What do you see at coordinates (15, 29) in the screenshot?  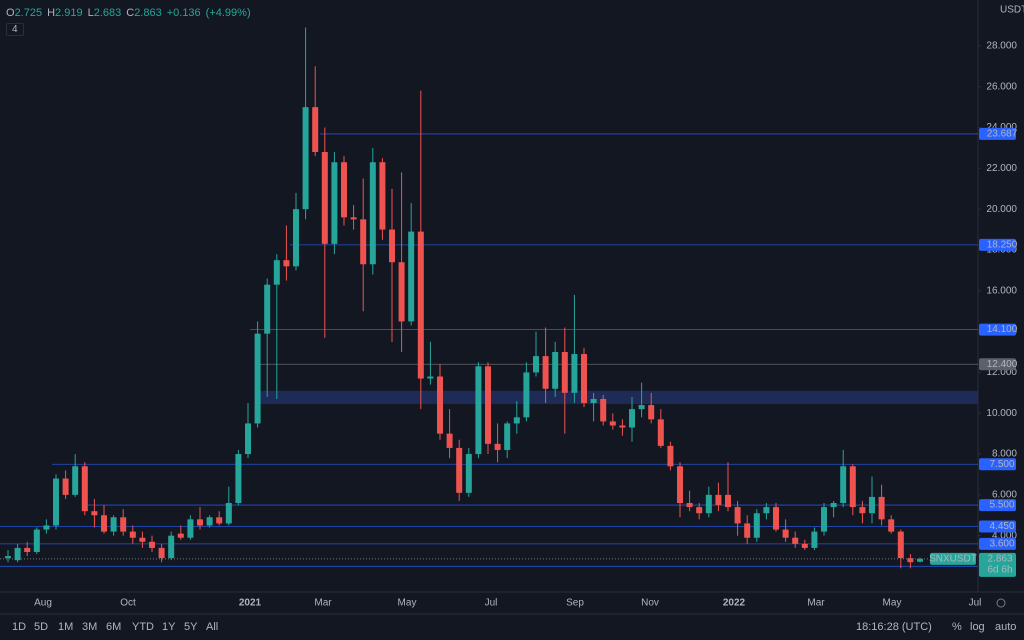 I see `indicator-count: 4` at bounding box center [15, 29].